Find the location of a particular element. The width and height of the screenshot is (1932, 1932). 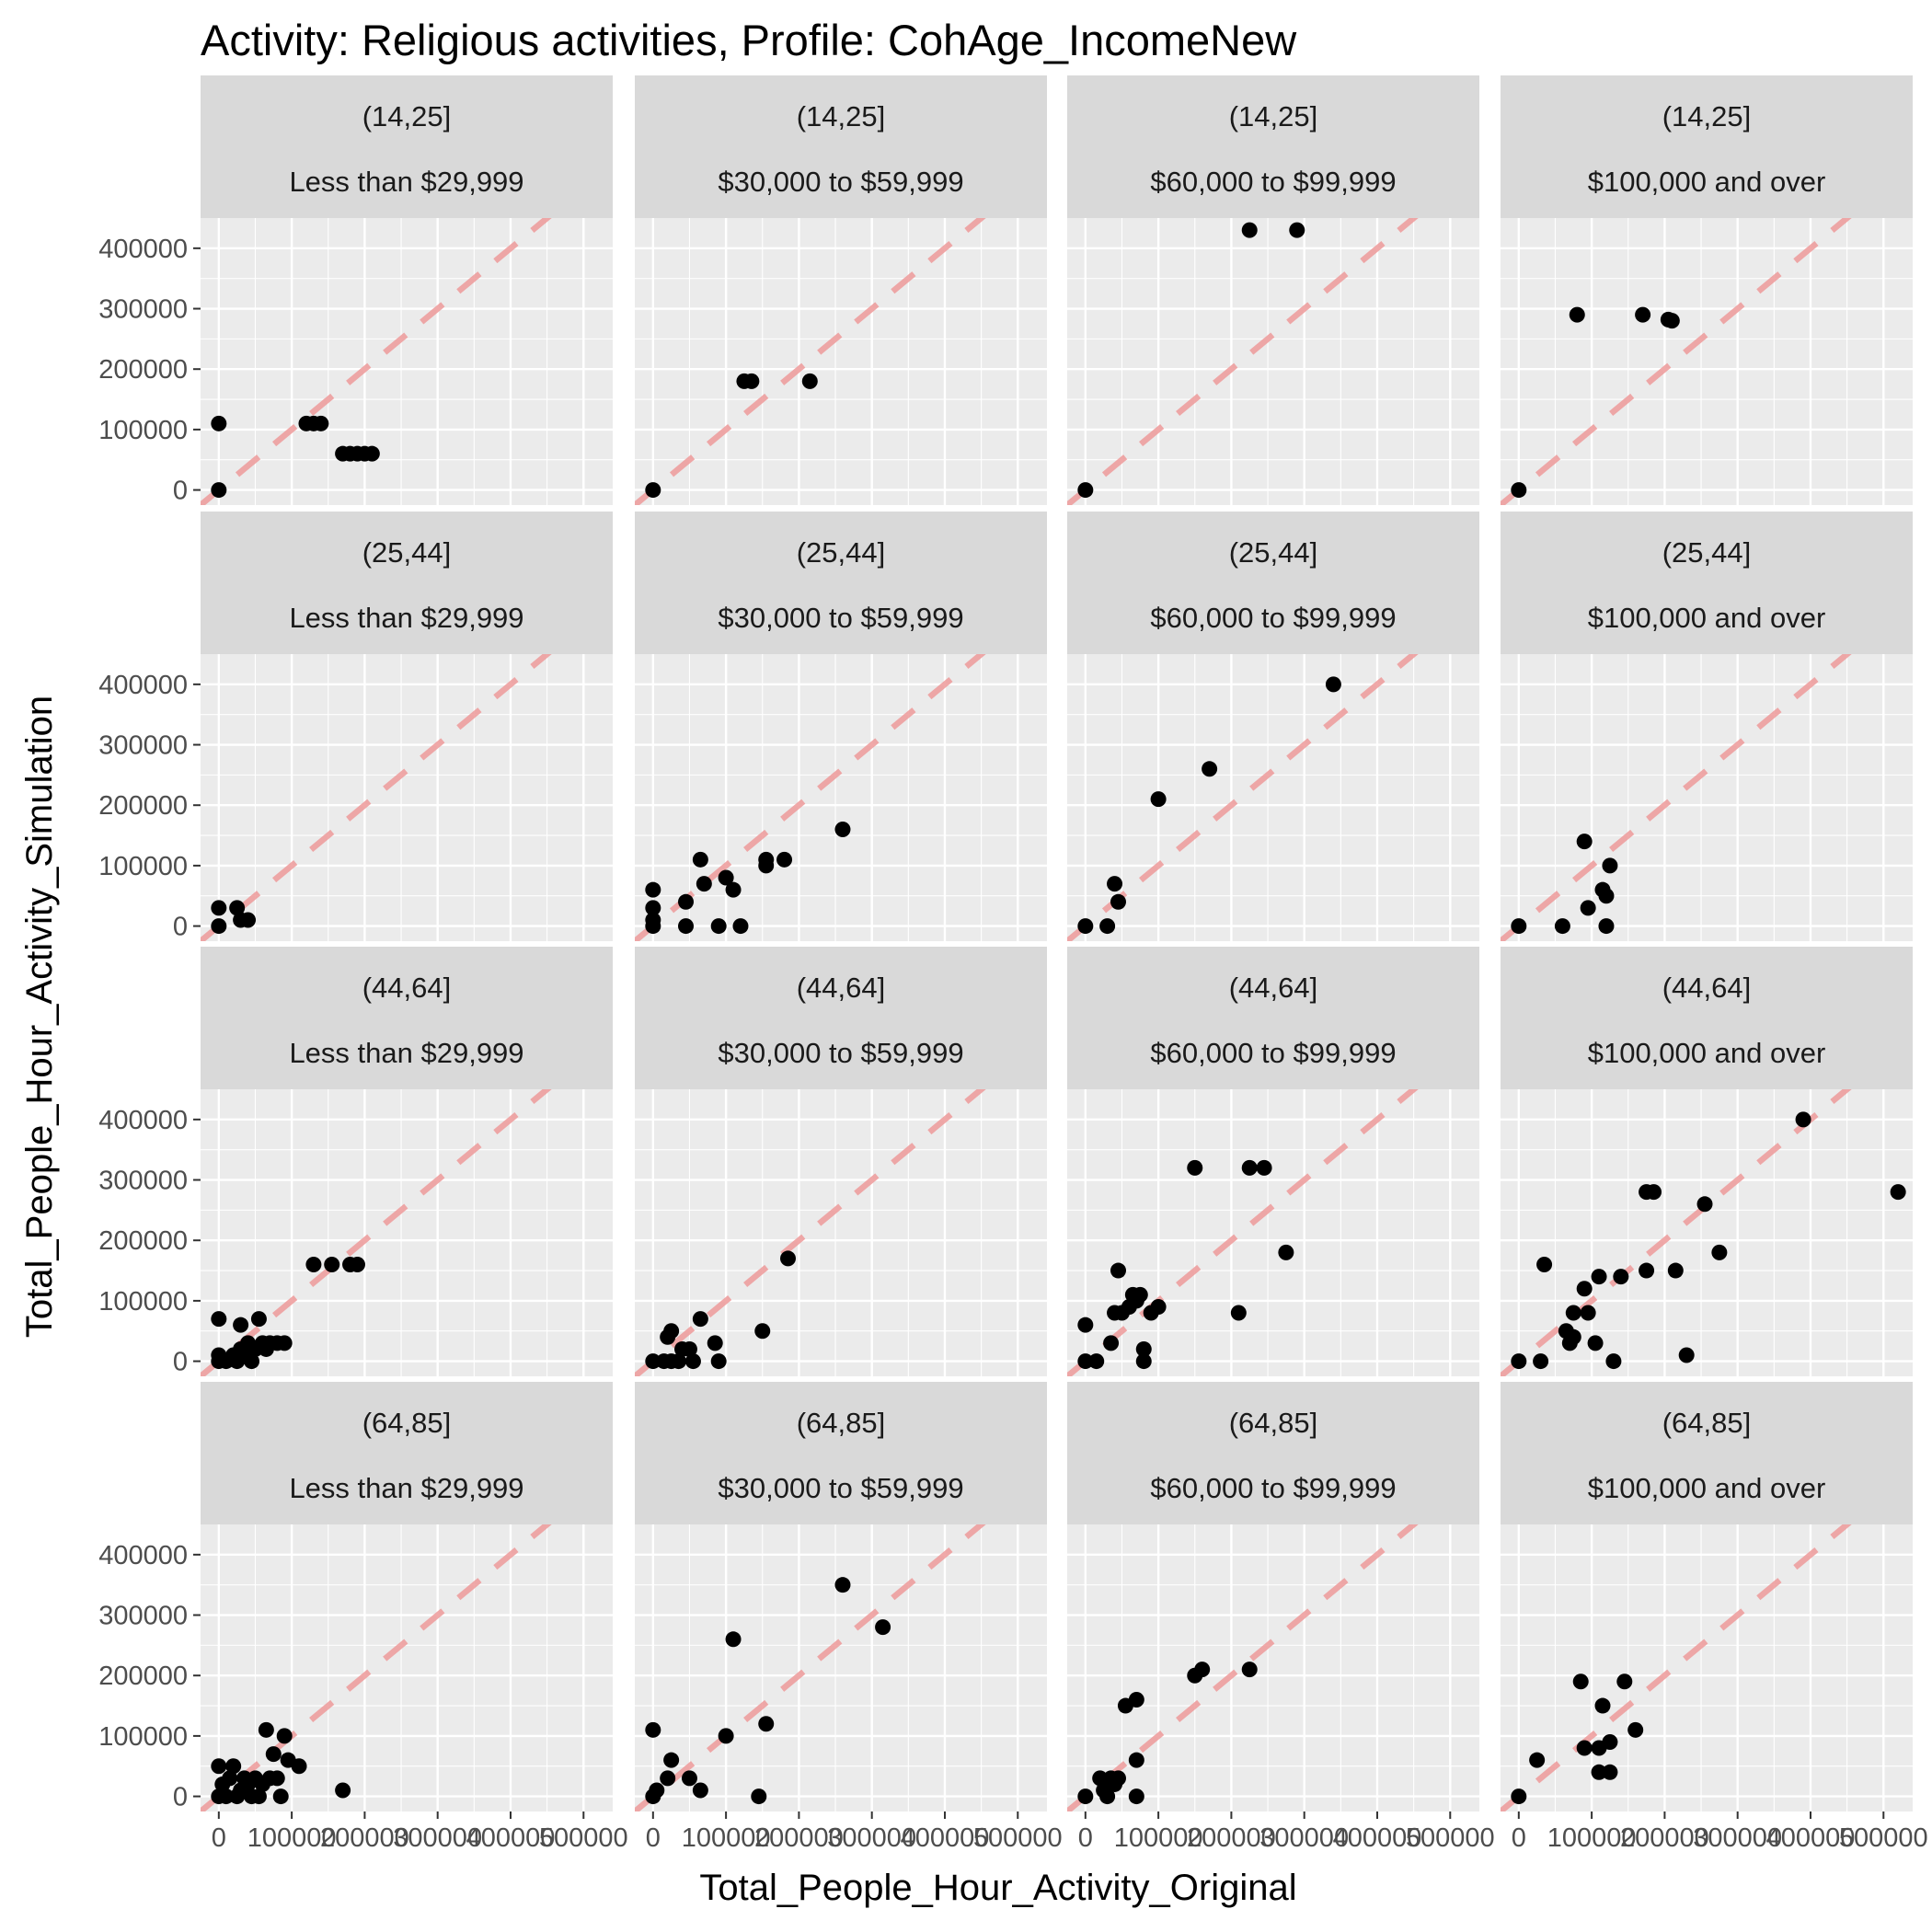

facet-panel: (44,64] $60,000 to $99,999 is located at coordinates (1273, 1161).